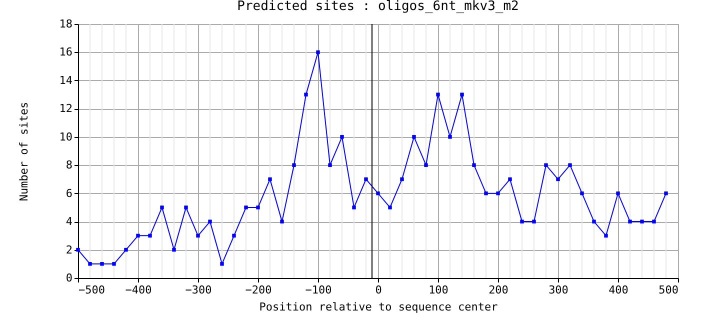 The width and height of the screenshot is (704, 328). Describe the element at coordinates (378, 290) in the screenshot. I see `x-tick-label: 0` at that location.